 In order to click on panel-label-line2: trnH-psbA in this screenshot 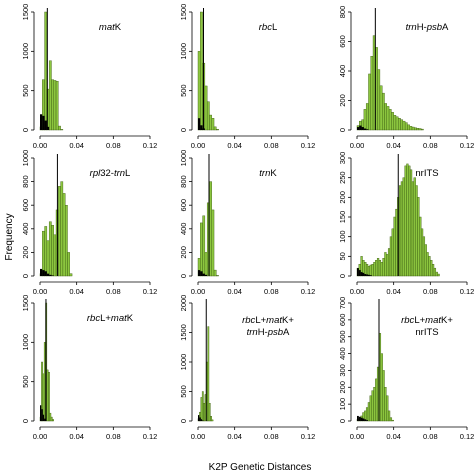, I will do `click(268, 332)`.